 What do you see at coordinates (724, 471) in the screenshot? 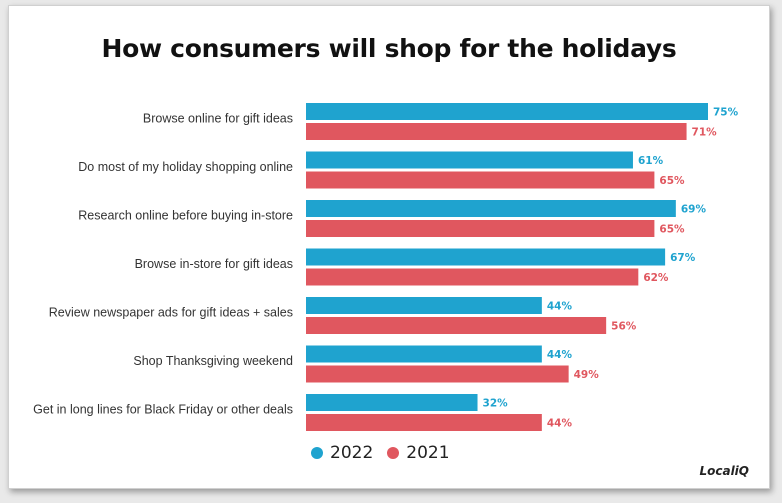
I see `brand-logo: LocaliQ` at bounding box center [724, 471].